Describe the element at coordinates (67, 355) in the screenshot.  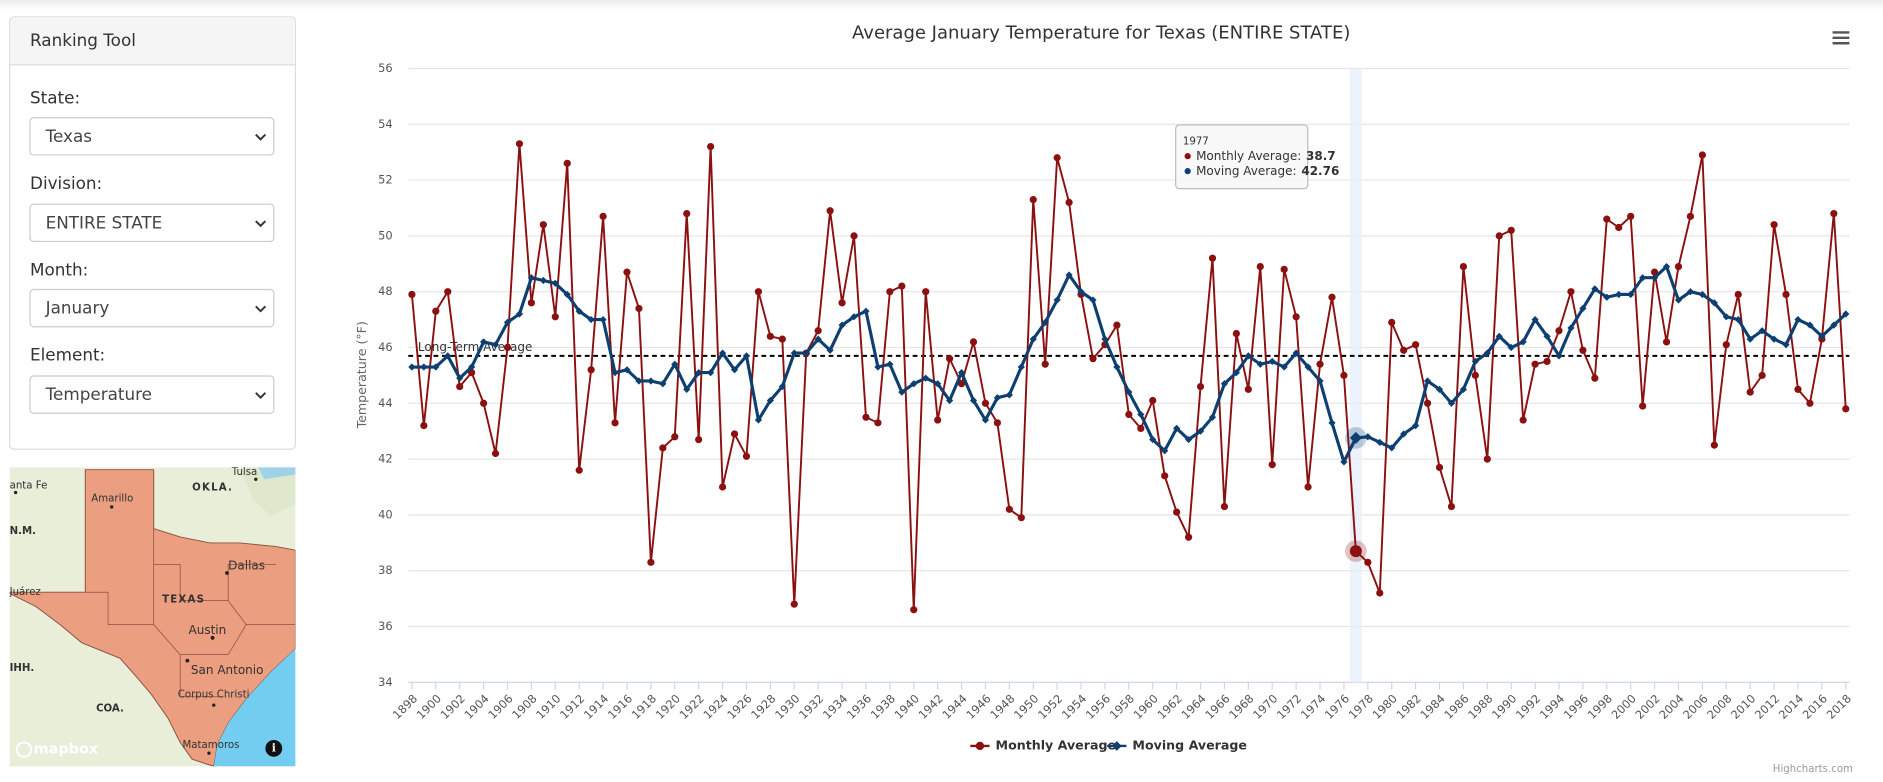
I see `field-label: Element:` at that location.